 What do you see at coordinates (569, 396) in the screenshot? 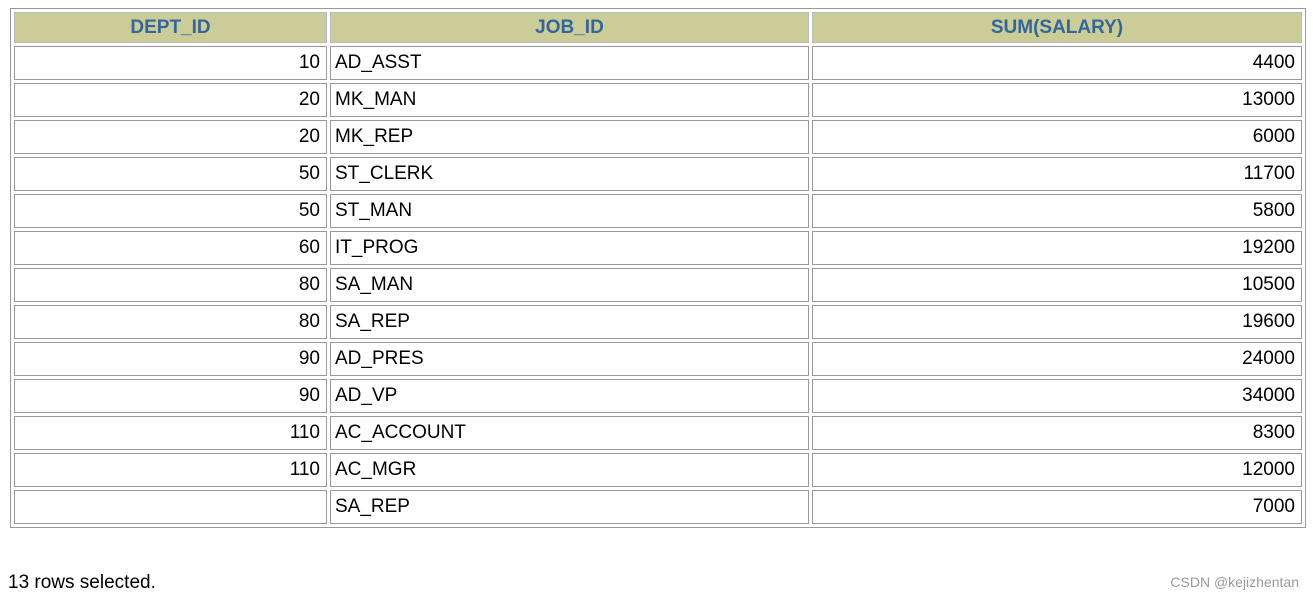
I see `table-cell: AD_VP` at bounding box center [569, 396].